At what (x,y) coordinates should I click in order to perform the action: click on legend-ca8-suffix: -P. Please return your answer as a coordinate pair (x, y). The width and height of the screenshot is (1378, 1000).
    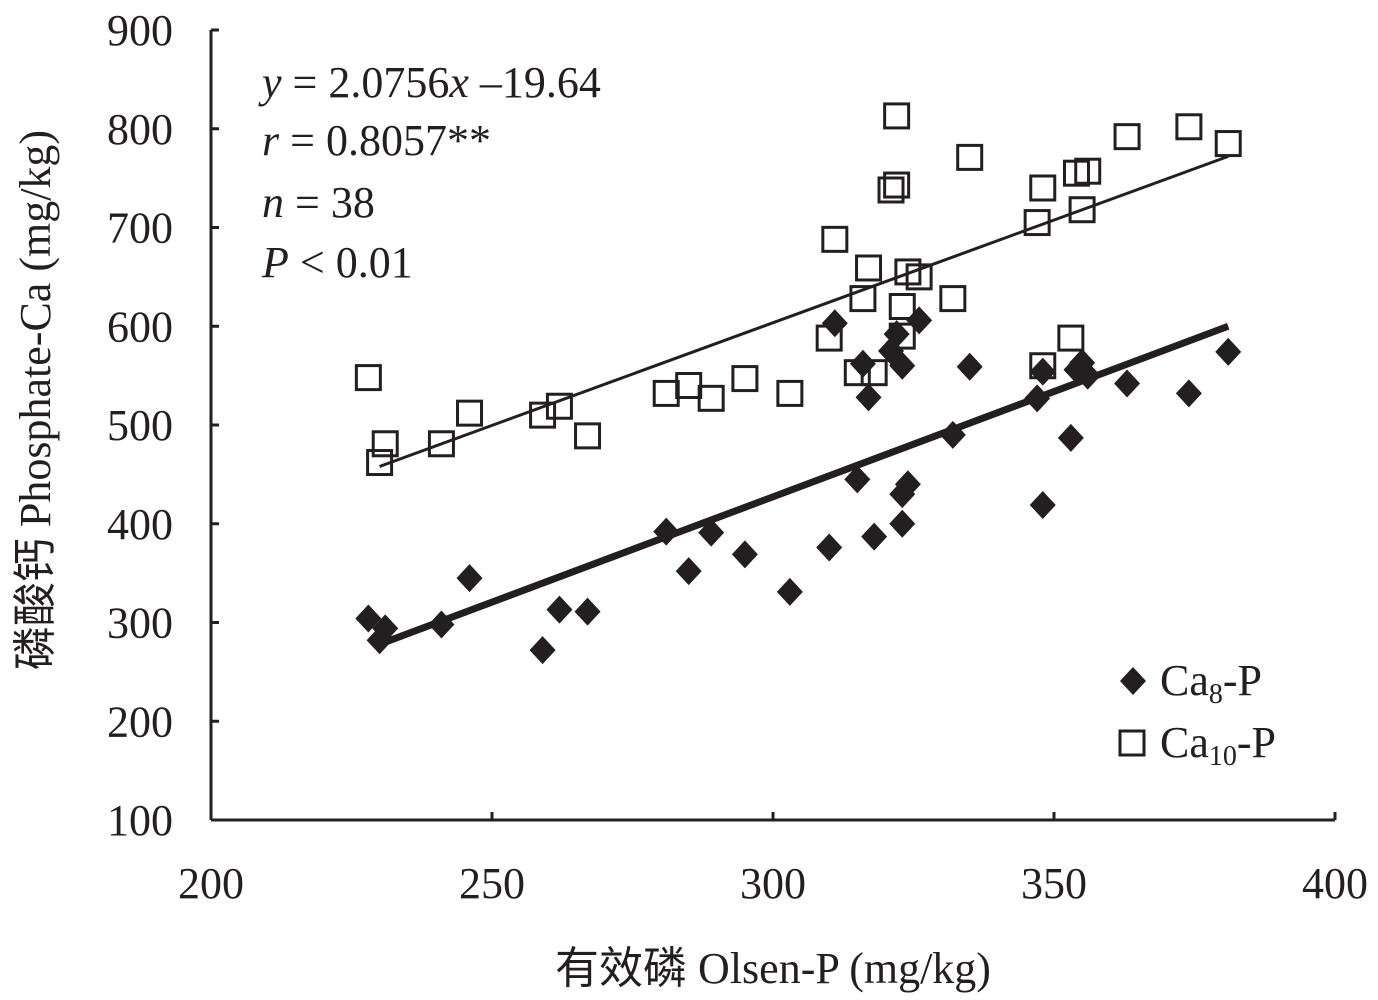
    Looking at the image, I should click on (1242, 680).